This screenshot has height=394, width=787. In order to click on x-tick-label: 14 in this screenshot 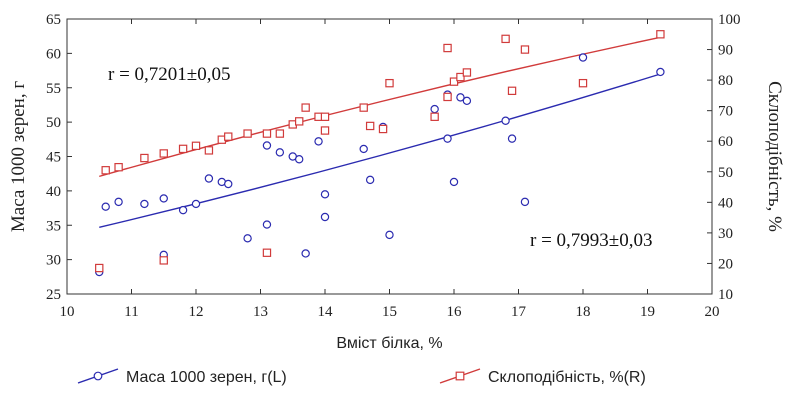, I will do `click(326, 312)`.